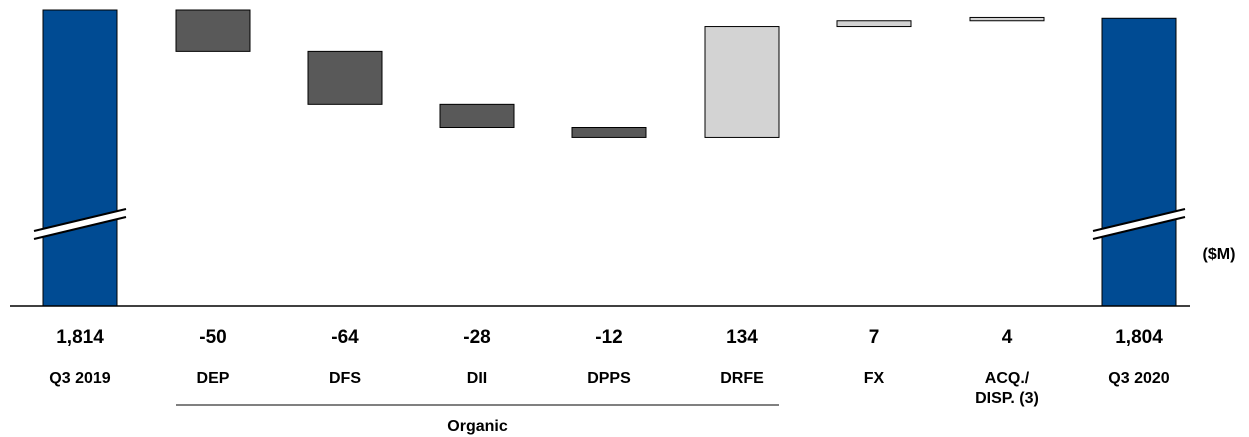 Image resolution: width=1249 pixels, height=437 pixels. What do you see at coordinates (1139, 162) in the screenshot?
I see `bar-q3-2020` at bounding box center [1139, 162].